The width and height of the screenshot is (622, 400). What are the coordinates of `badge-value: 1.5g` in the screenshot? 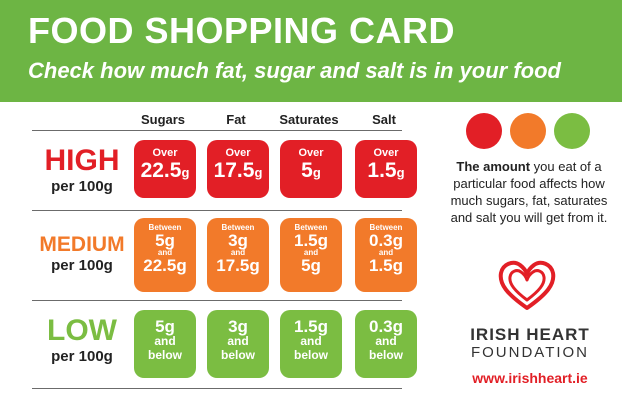 It's located at (311, 326).